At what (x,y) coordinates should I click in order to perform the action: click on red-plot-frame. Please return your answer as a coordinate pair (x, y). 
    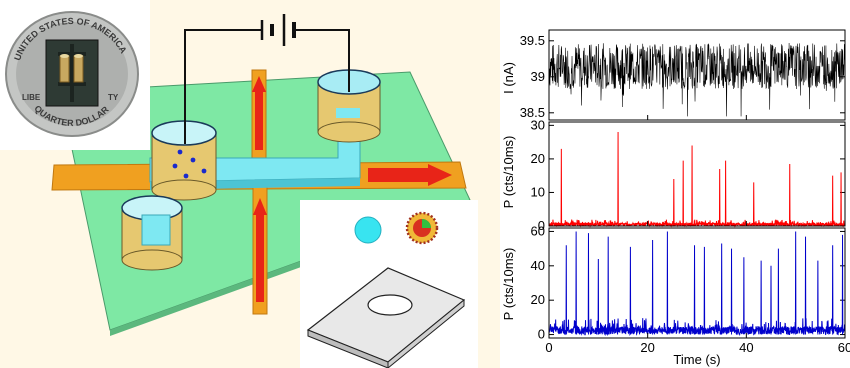
    Looking at the image, I should click on (697, 174).